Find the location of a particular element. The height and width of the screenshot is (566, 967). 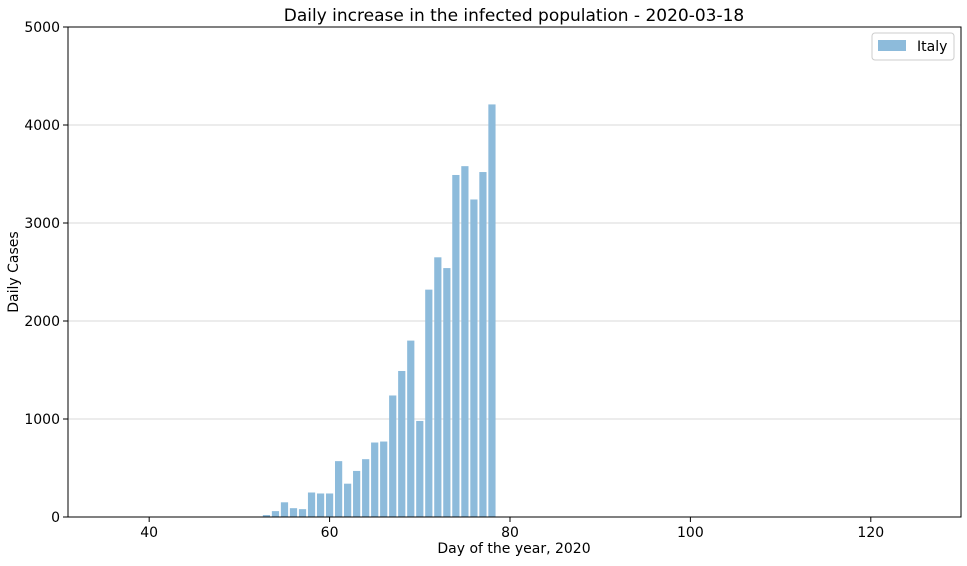

y-tick-label: 2000 is located at coordinates (42, 322).